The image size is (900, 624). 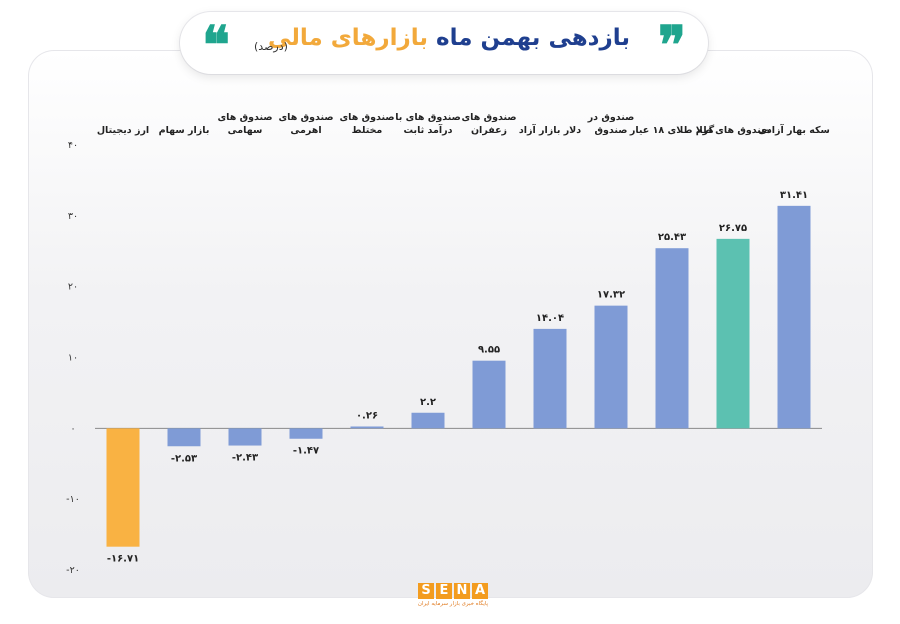 What do you see at coordinates (305, 130) in the screenshot?
I see `category-label: اهرمی` at bounding box center [305, 130].